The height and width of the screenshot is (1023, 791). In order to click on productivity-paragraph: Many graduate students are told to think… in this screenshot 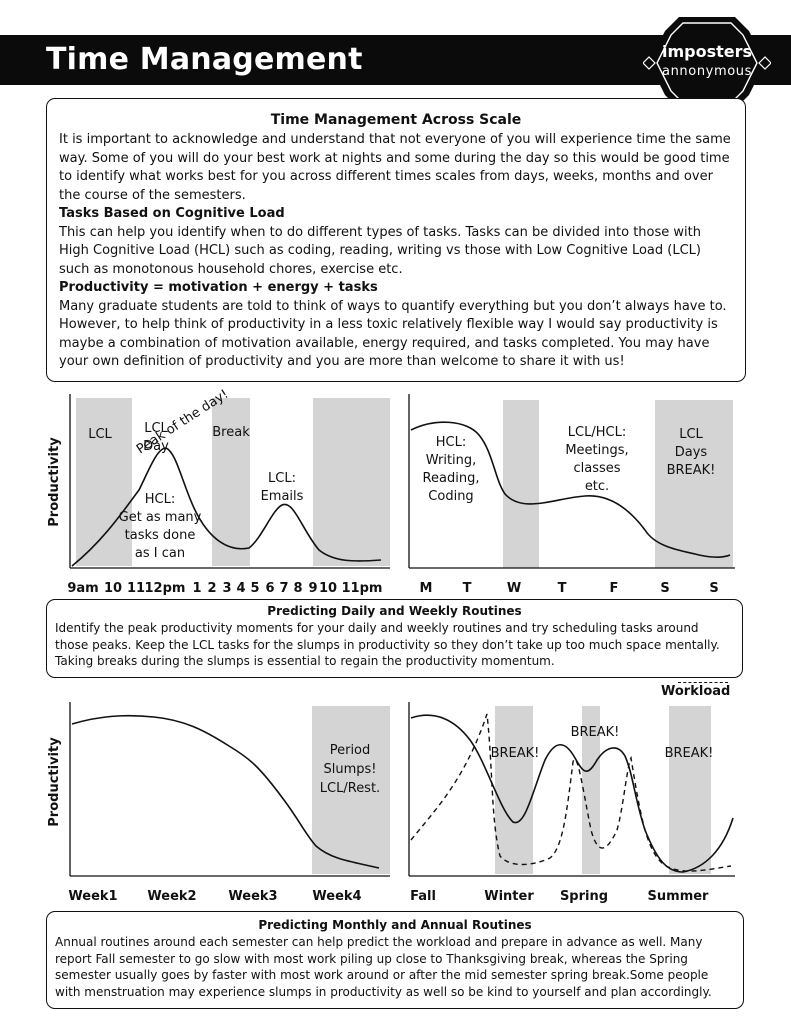, I will do `click(393, 334)`.